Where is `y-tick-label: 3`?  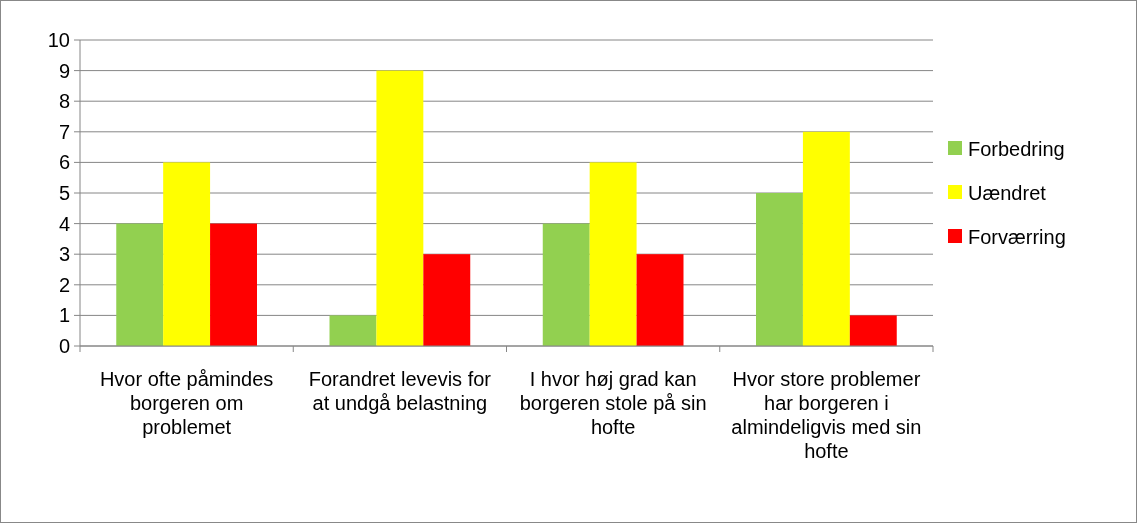
y-tick-label: 3 is located at coordinates (64, 254).